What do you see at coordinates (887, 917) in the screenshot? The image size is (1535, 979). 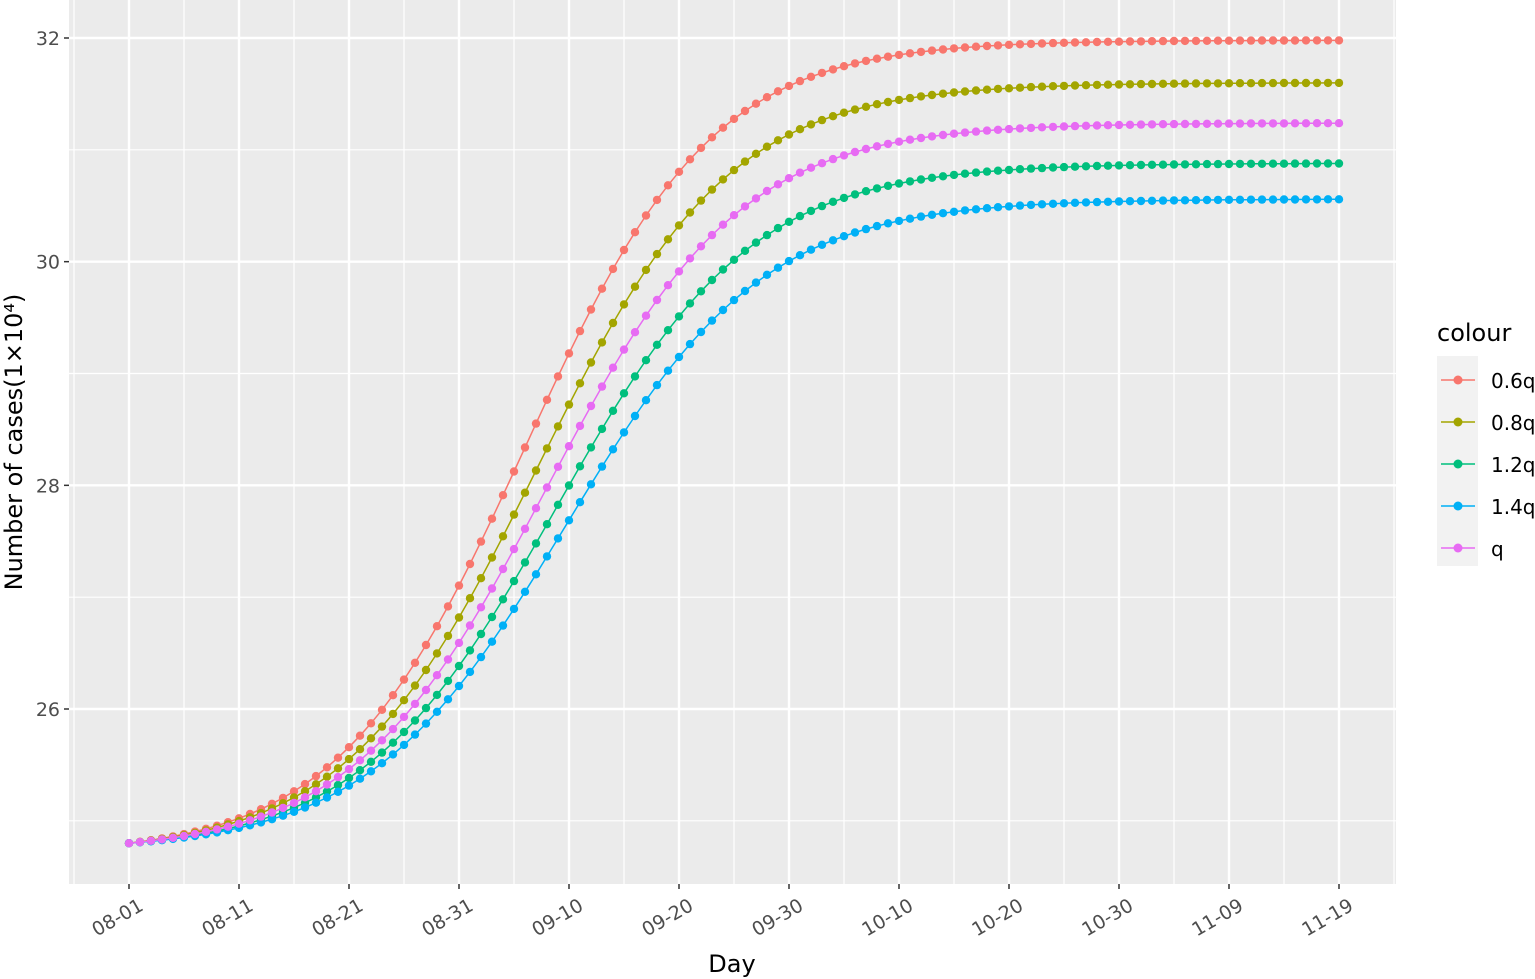 I see `x-tick-label: 10-10` at bounding box center [887, 917].